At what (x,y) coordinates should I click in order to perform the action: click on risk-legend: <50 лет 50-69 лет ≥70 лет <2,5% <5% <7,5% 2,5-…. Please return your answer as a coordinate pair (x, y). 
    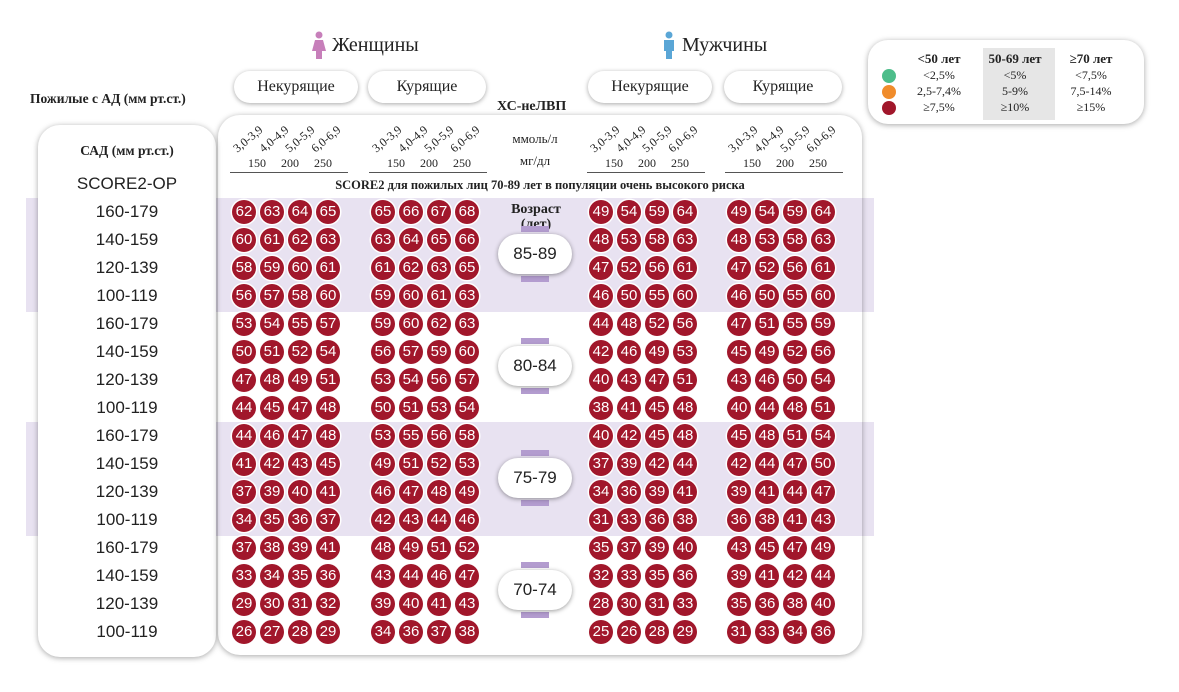
    Looking at the image, I should click on (1006, 82).